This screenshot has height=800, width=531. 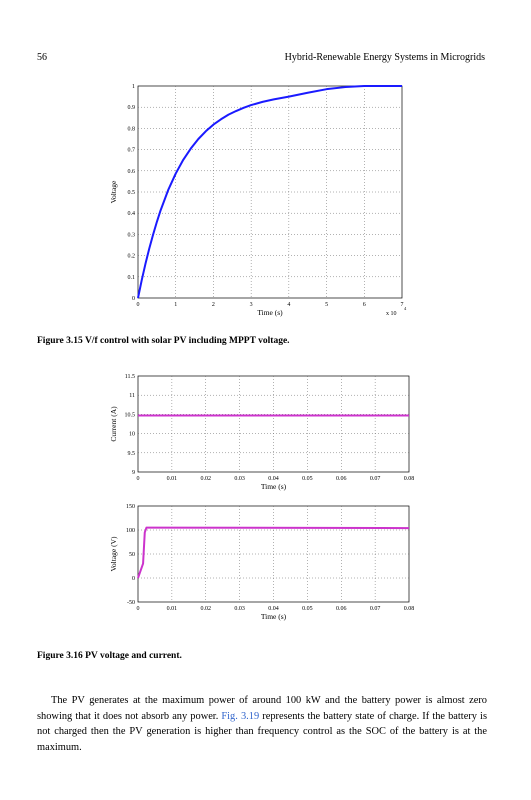 What do you see at coordinates (42, 57) in the screenshot?
I see `page-number: 56` at bounding box center [42, 57].